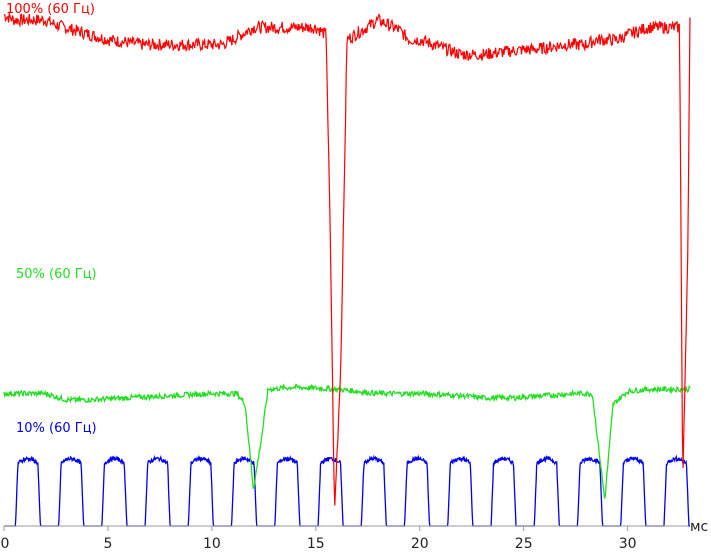 The height and width of the screenshot is (553, 711). I want to click on x-tick-label: 0, so click(5, 544).